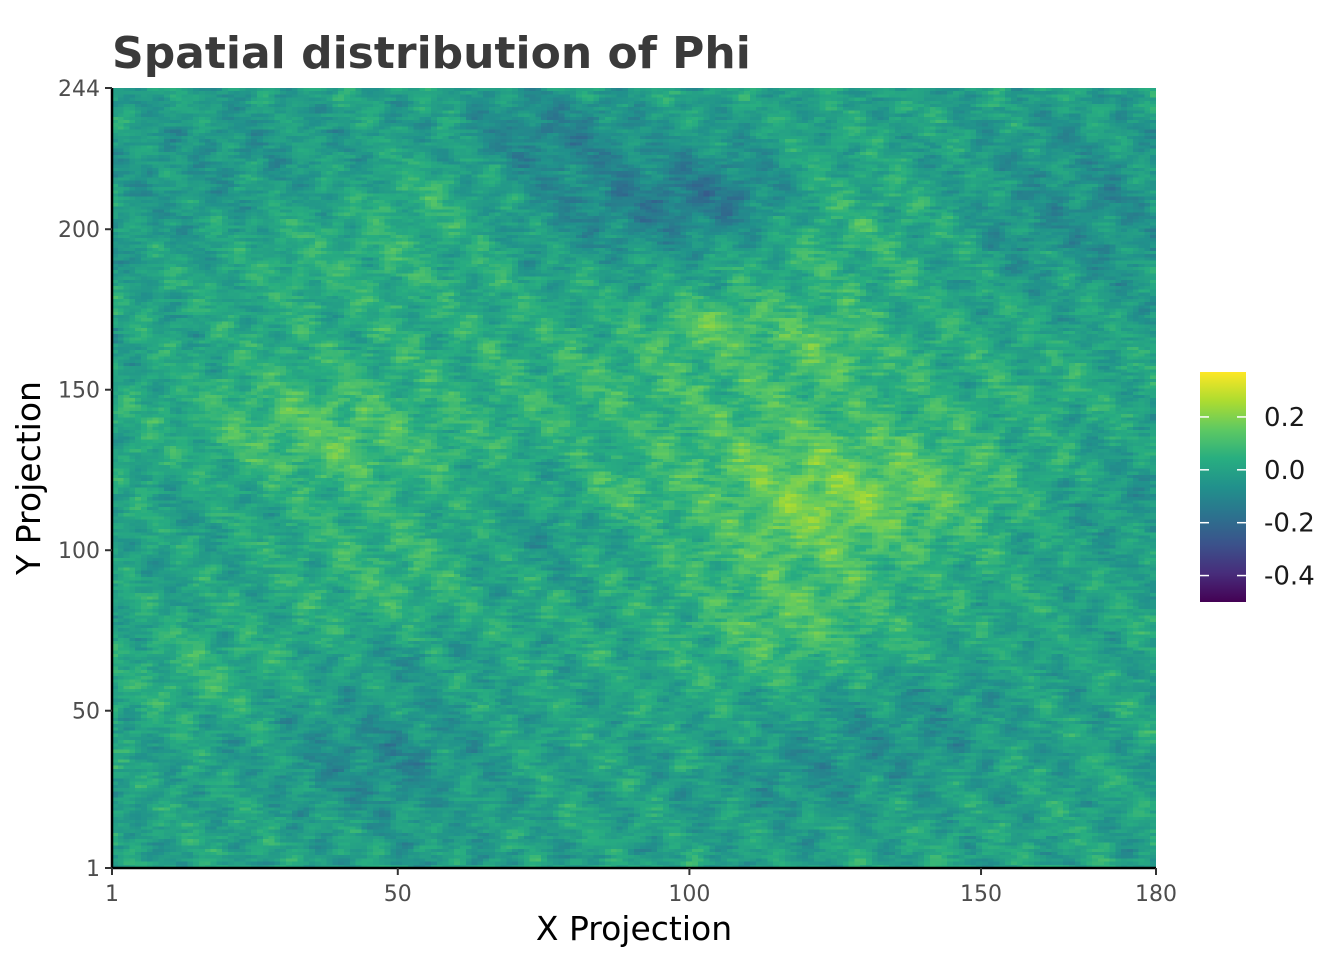 Image resolution: width=1344 pixels, height=960 pixels. What do you see at coordinates (1289, 524) in the screenshot?
I see `legend-tick-label: -0.2` at bounding box center [1289, 524].